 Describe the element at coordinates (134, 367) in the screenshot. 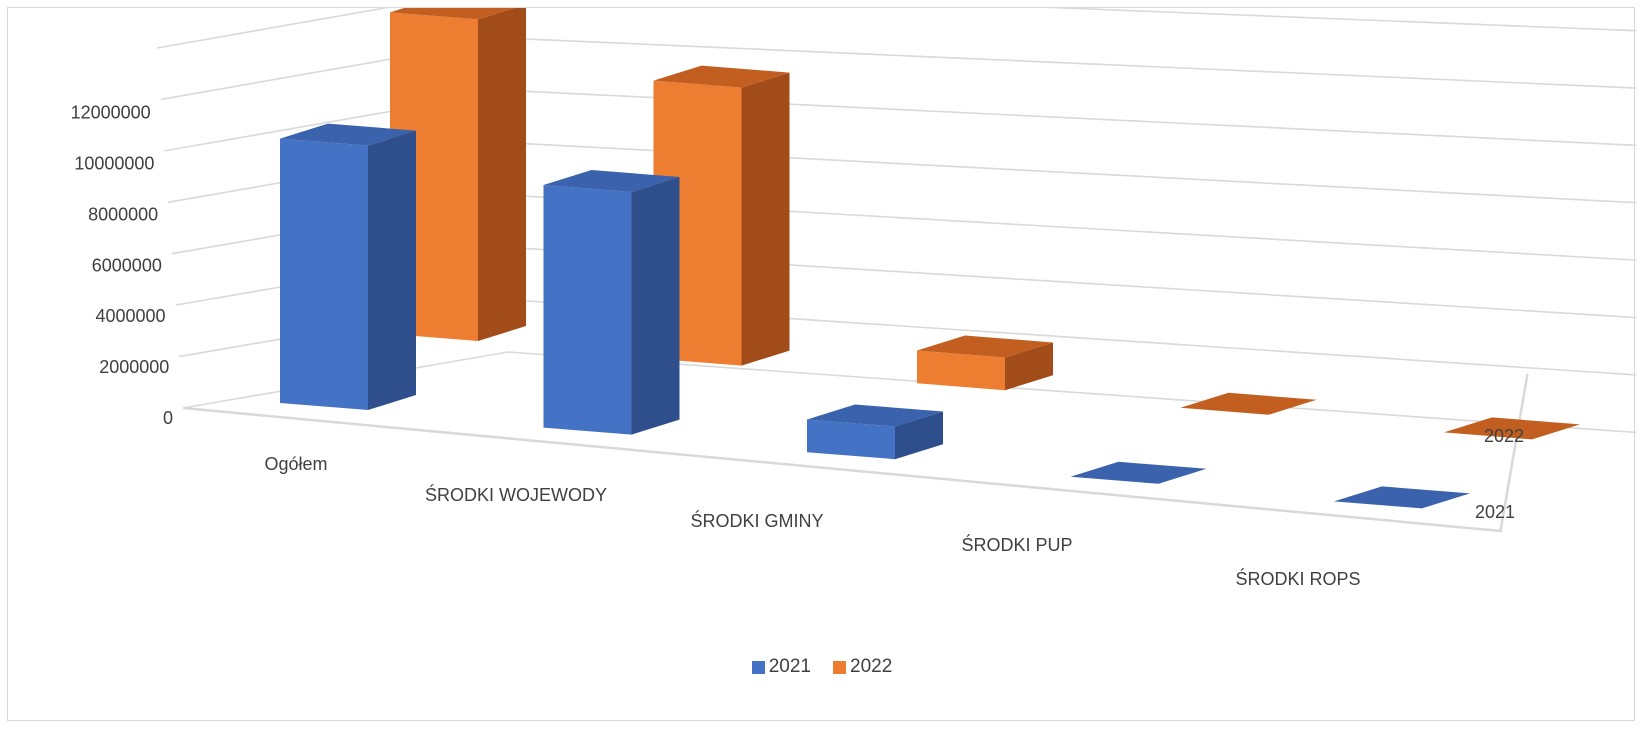

I see `y-tick-label: 2000000` at that location.